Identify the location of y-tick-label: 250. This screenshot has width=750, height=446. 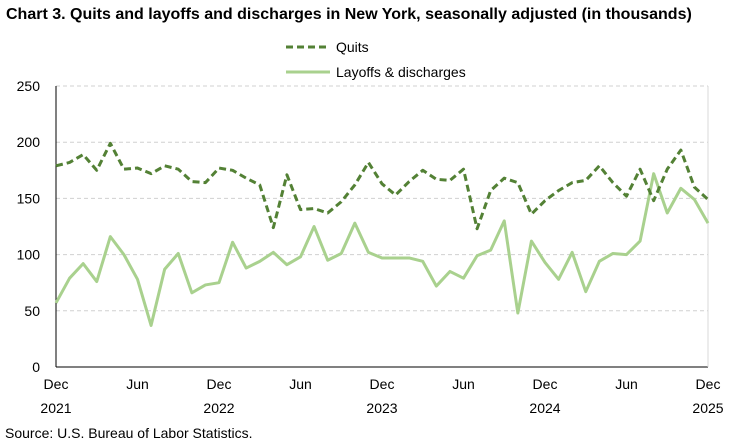
(29, 86).